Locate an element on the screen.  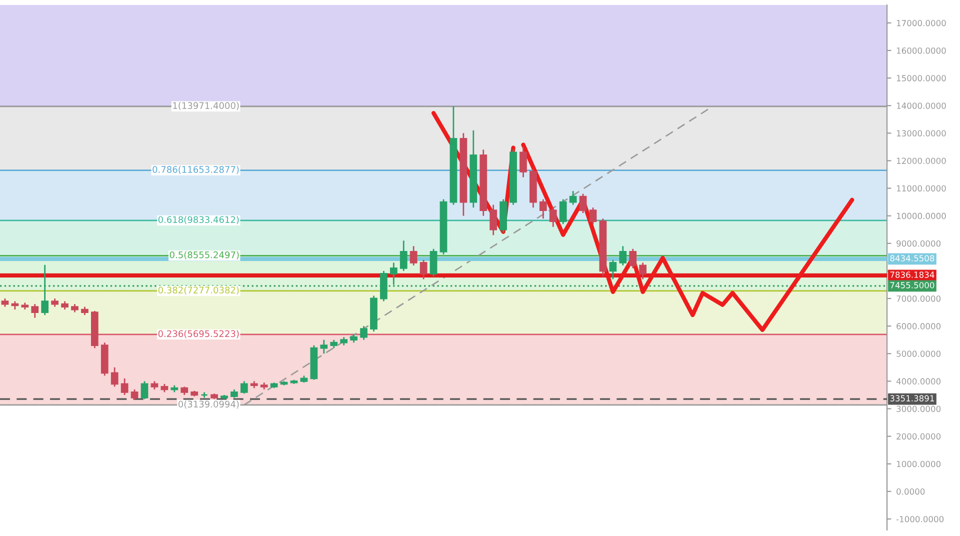
y-tick-label: 6000.0000 is located at coordinates (918, 326).